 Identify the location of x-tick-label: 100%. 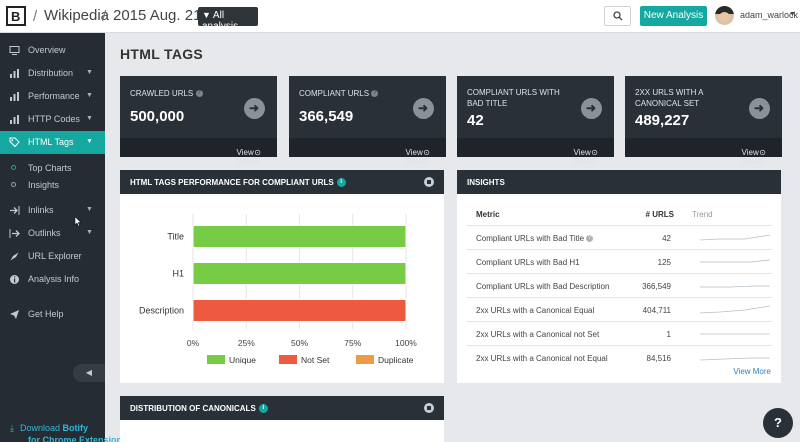
(406, 343).